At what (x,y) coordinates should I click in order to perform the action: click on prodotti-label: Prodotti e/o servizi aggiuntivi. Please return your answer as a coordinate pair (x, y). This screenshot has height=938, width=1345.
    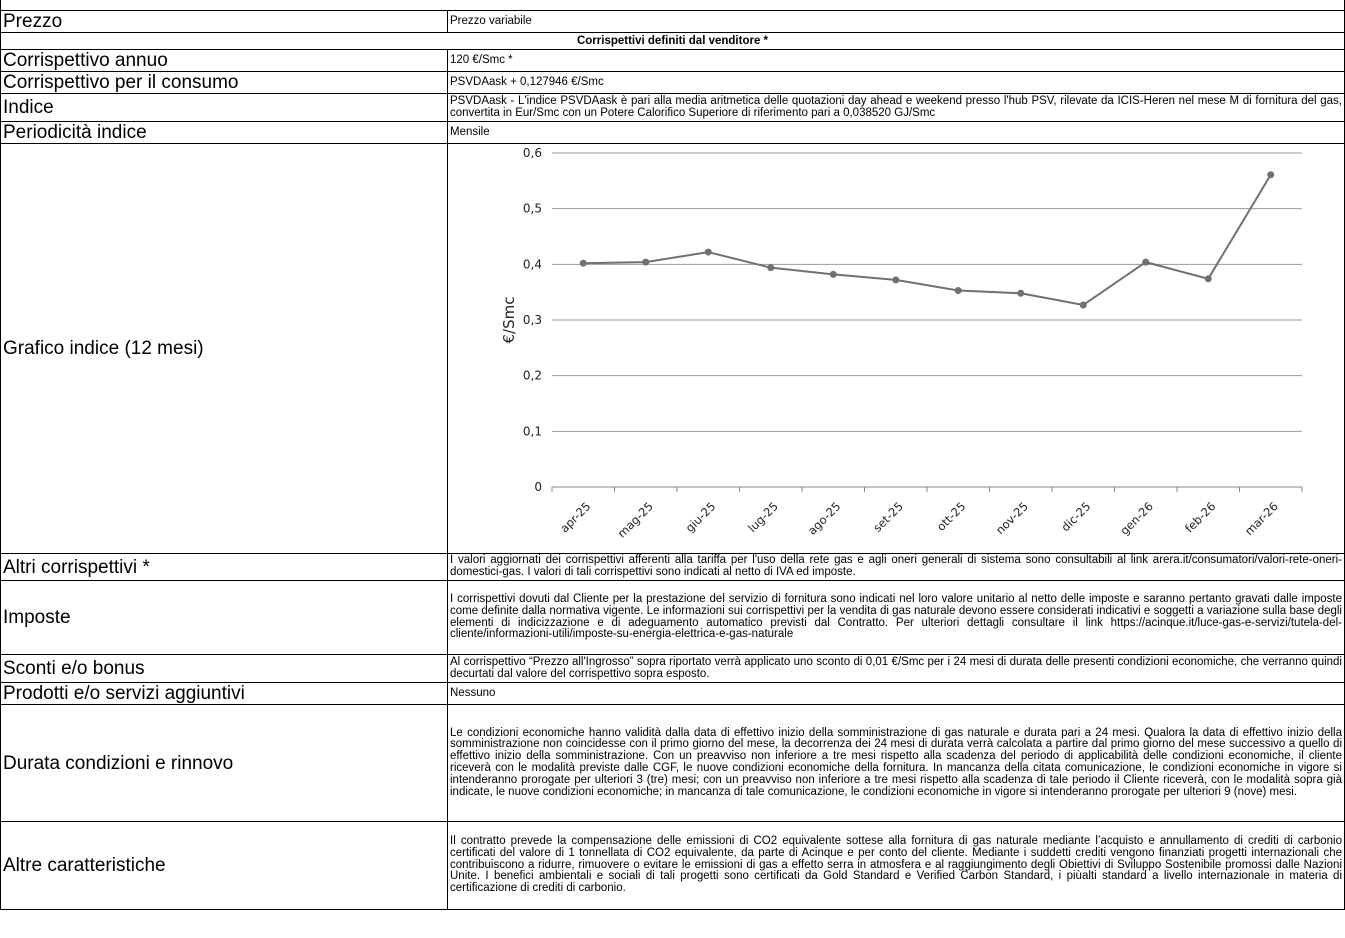
    Looking at the image, I should click on (224, 693).